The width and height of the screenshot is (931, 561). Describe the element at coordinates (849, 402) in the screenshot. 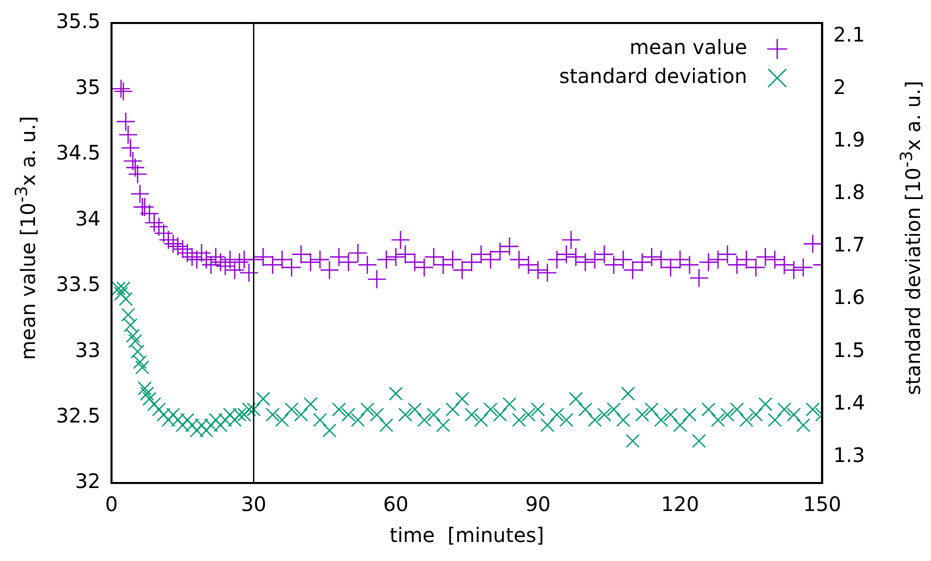

I see `y2-tick-label: 1.4` at that location.